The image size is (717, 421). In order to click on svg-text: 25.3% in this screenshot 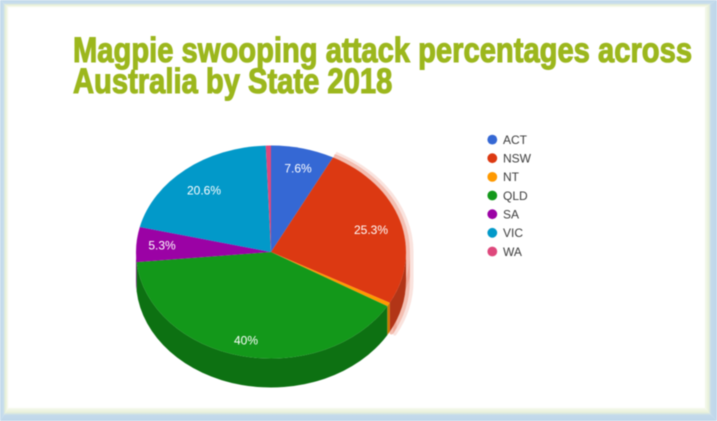, I will do `click(371, 230)`.